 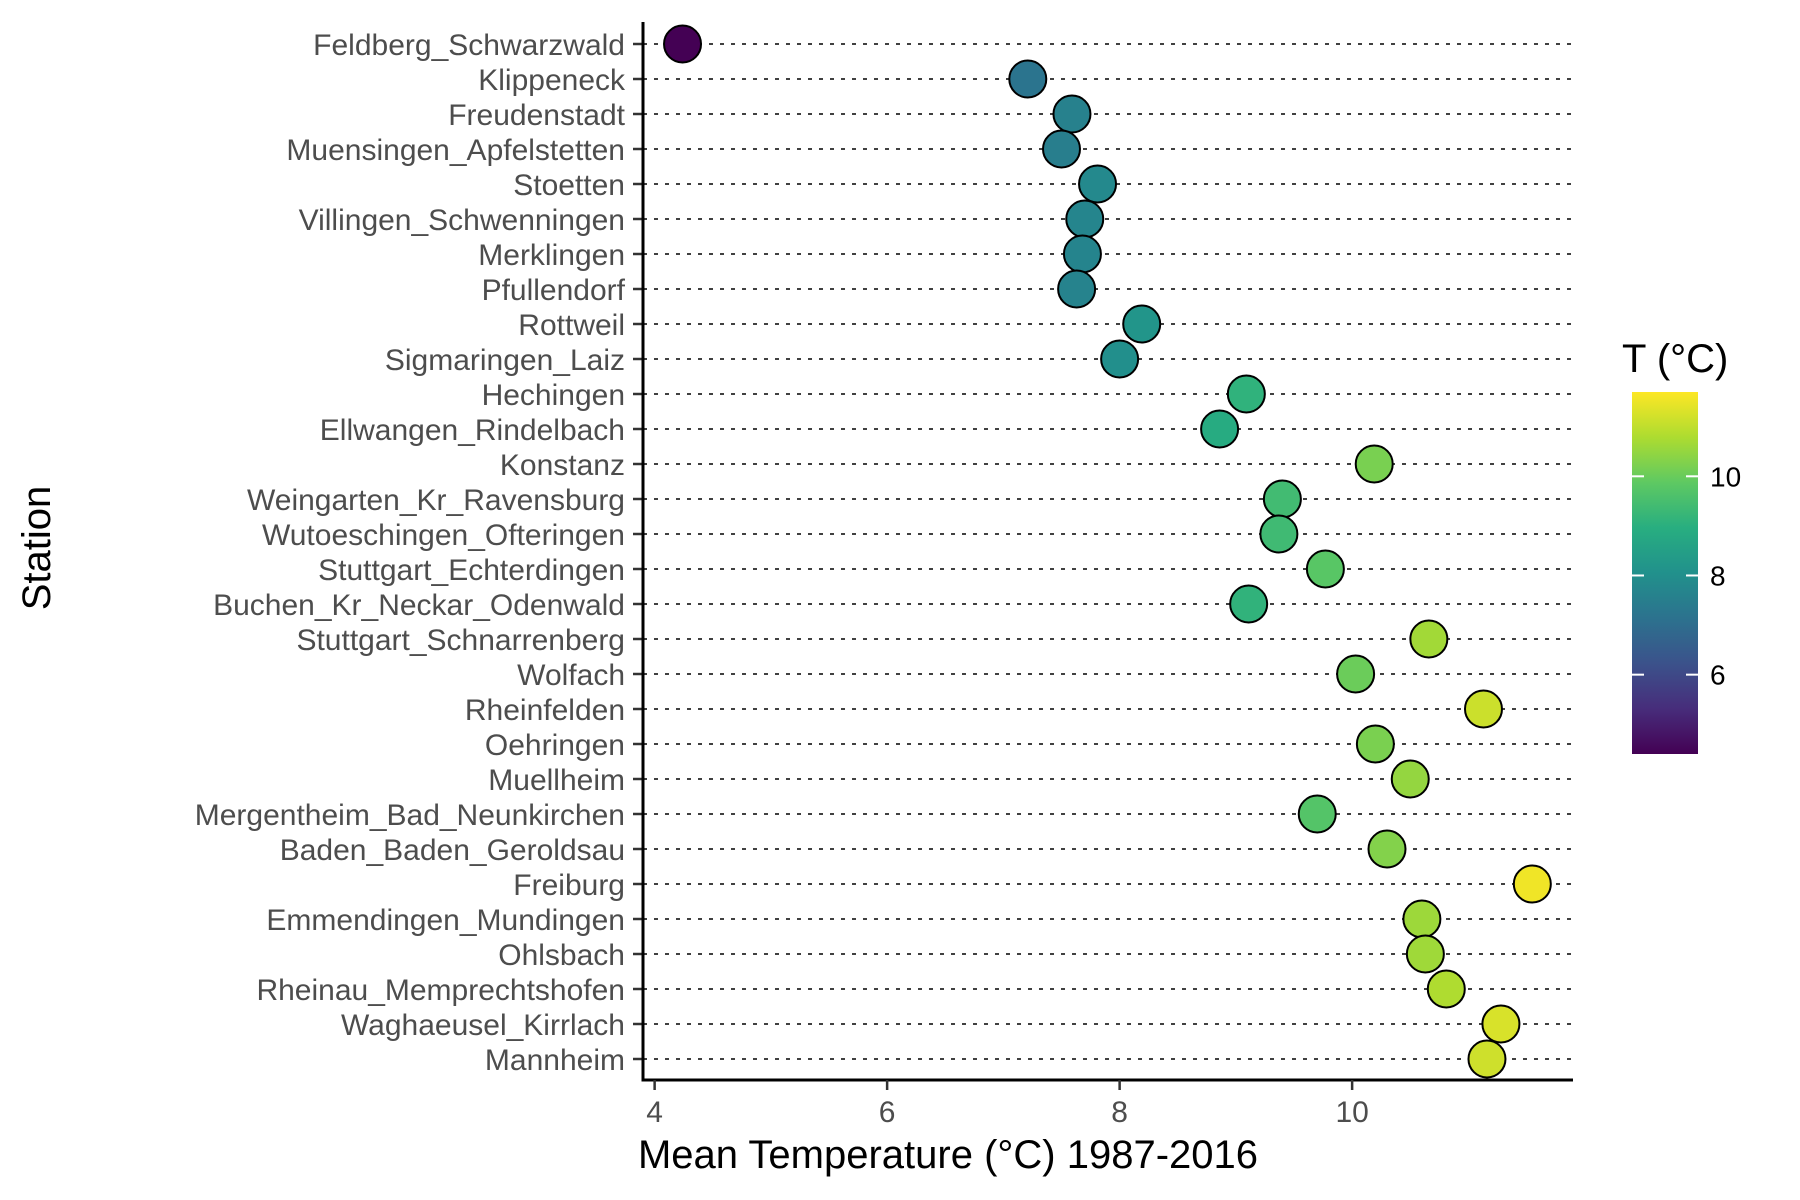 What do you see at coordinates (469, 45) in the screenshot?
I see `y-tick-label: Feldberg_Schwarzwald` at bounding box center [469, 45].